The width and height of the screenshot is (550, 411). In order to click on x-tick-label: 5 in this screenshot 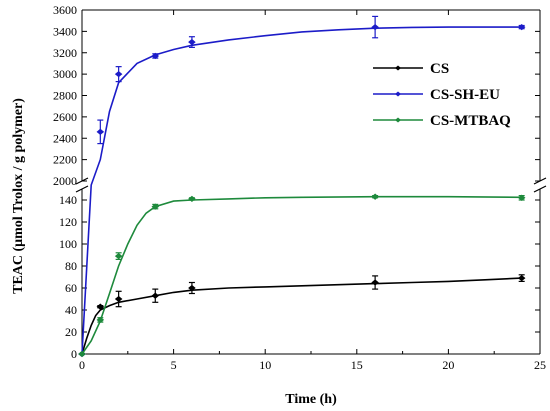, I will do `click(174, 365)`.